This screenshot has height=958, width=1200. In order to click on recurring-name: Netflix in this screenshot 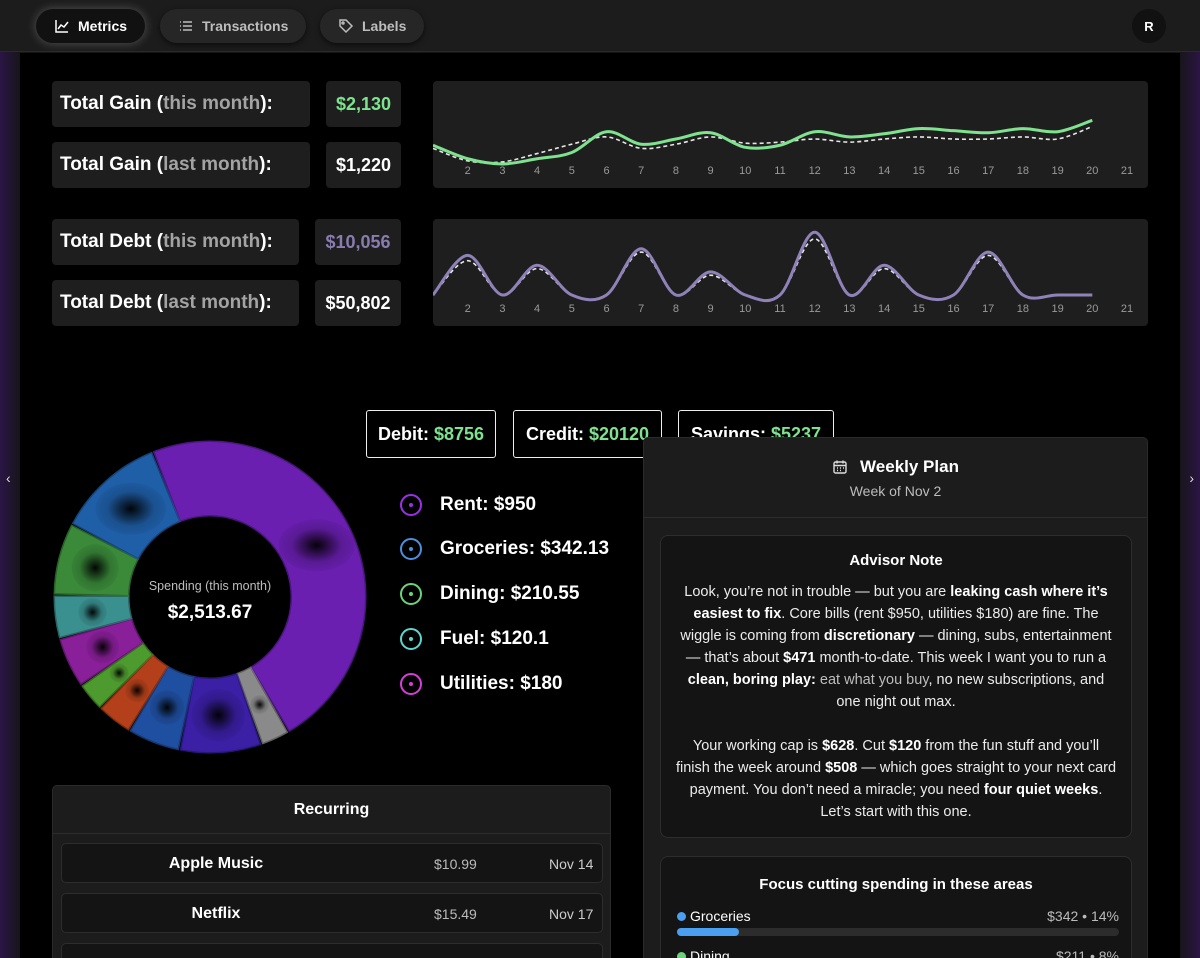, I will do `click(216, 913)`.